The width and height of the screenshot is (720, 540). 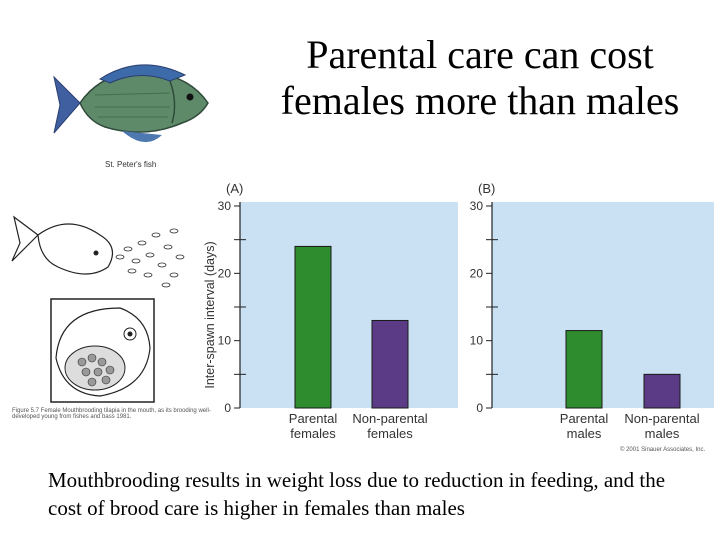 What do you see at coordinates (98, 251) in the screenshot?
I see `mouthbrooding-fry-illustration` at bounding box center [98, 251].